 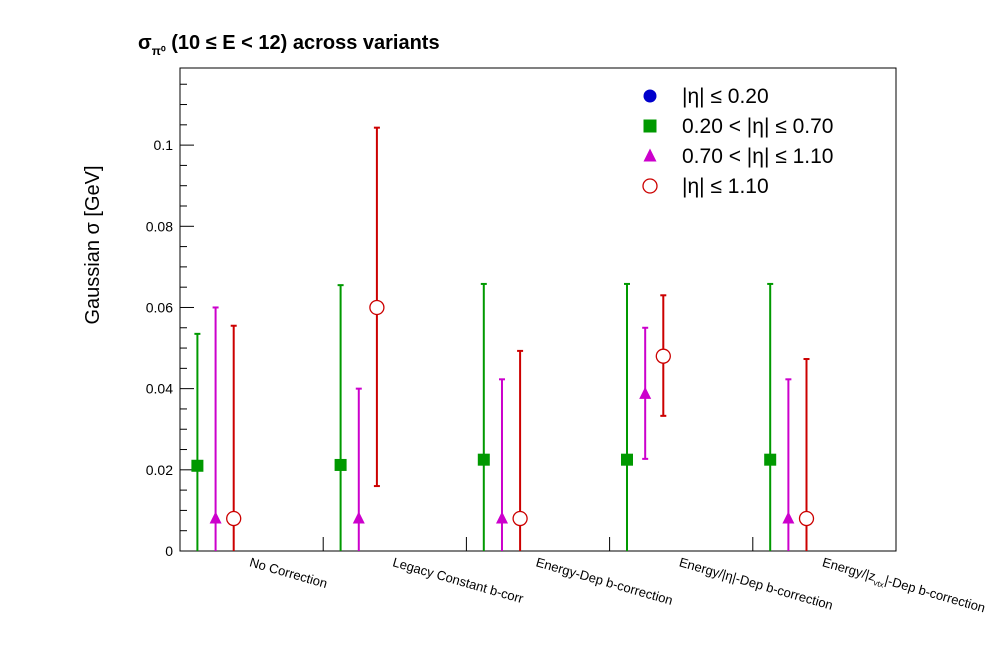 I want to click on y-axis-label: Gaussian σ [GeV], so click(x=93, y=244).